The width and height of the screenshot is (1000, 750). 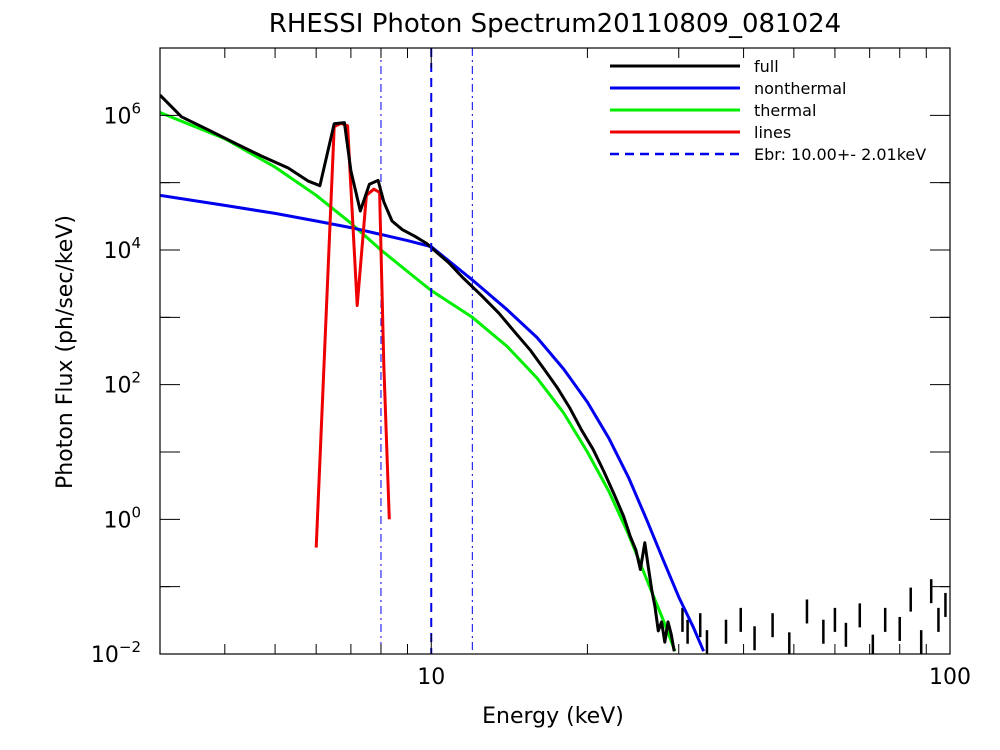 I want to click on chart-title: RHESSI Photon Spectrum20110809_081024, so click(x=555, y=24).